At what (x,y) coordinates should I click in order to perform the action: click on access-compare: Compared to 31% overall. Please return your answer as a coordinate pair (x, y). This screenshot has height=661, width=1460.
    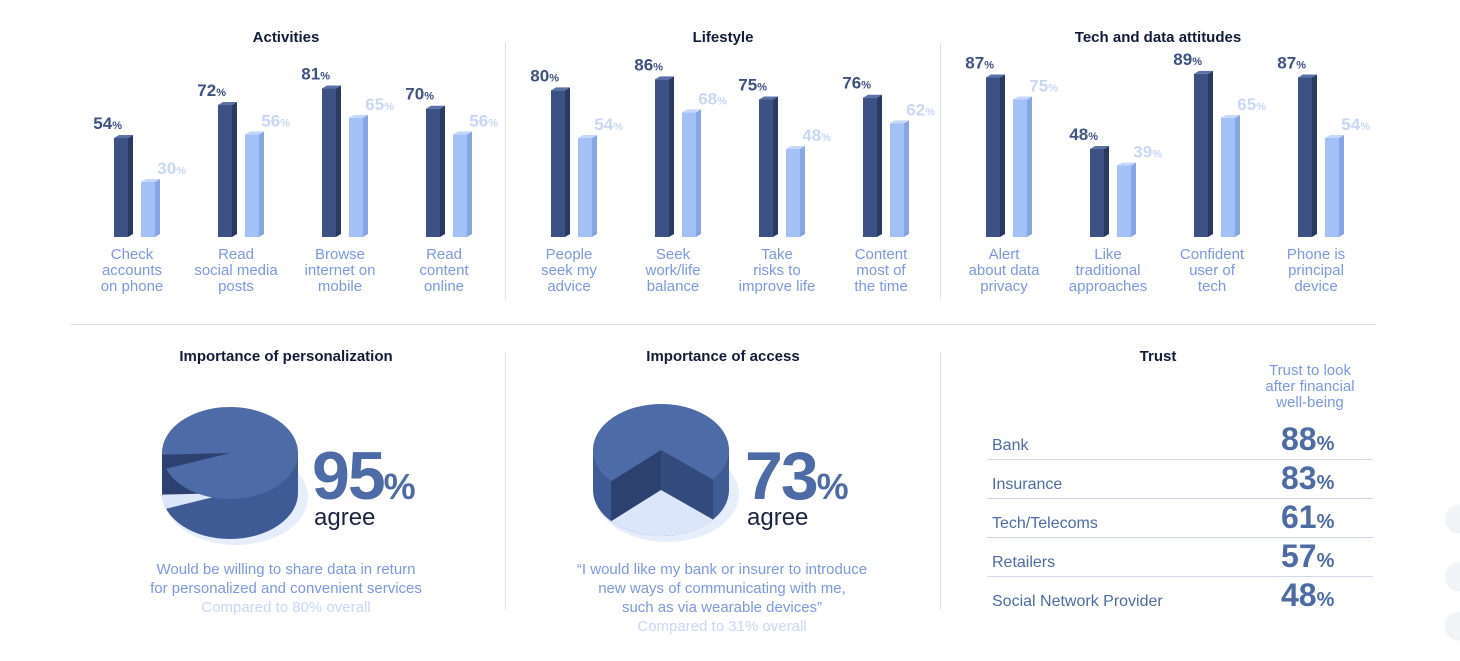
    Looking at the image, I should click on (722, 626).